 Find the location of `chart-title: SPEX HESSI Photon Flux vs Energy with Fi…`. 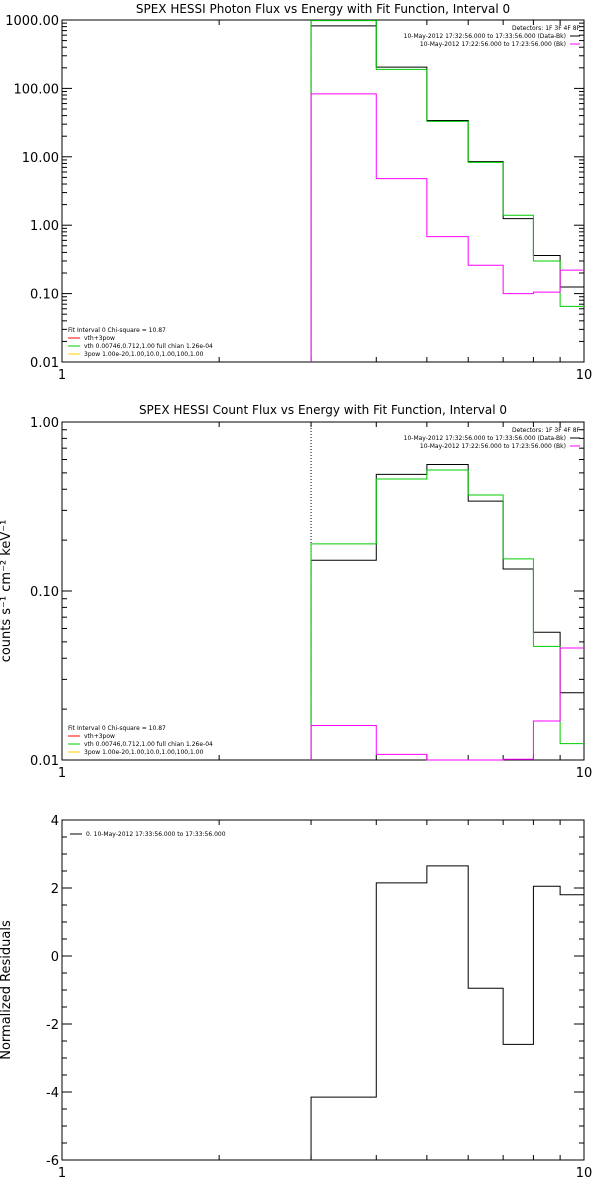

chart-title: SPEX HESSI Photon Flux vs Energy with Fi… is located at coordinates (323, 9).